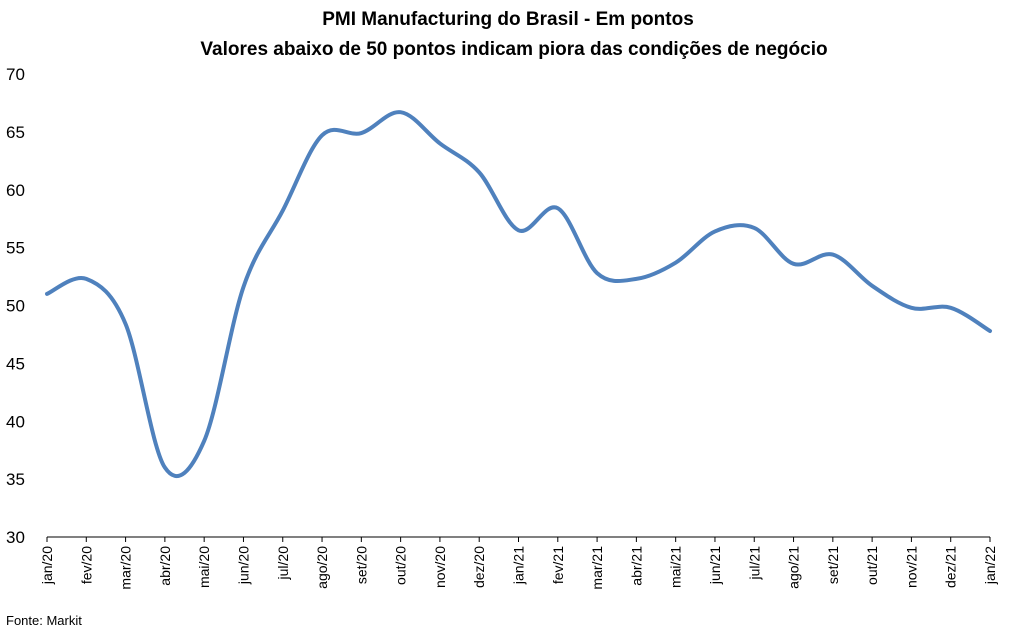 This screenshot has width=1012, height=632. What do you see at coordinates (597, 568) in the screenshot?
I see `x-tick-label: mar/21` at bounding box center [597, 568].